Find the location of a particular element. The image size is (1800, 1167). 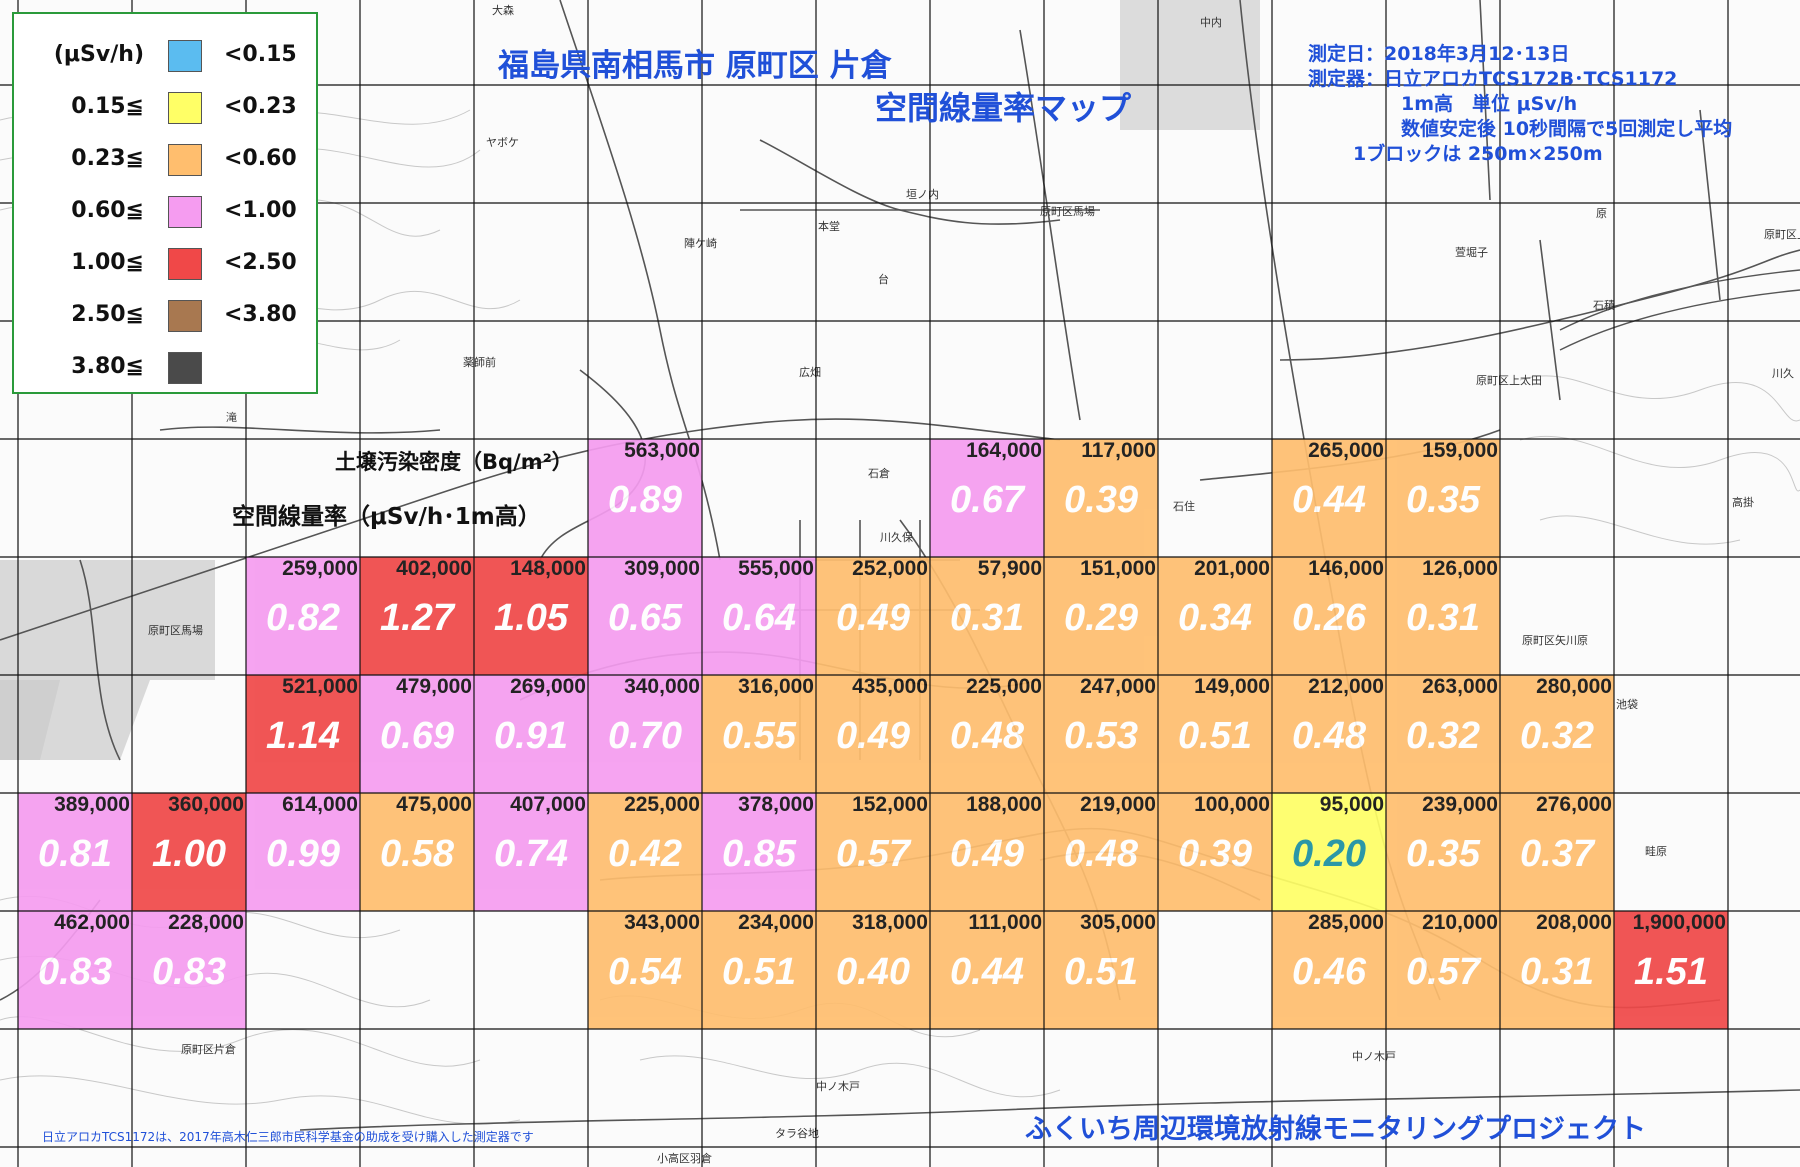

place-name: 小高区羽倉 is located at coordinates (684, 1158).